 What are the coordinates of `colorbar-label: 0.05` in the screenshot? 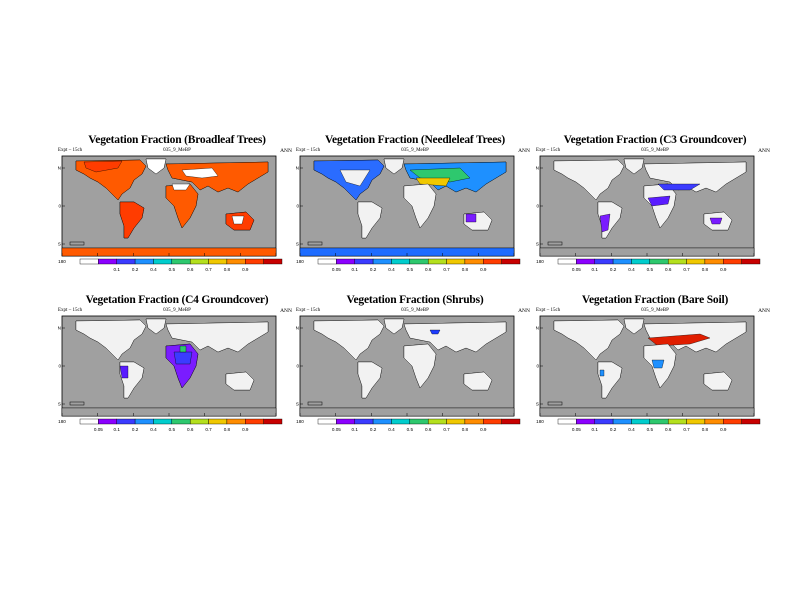 It's located at (576, 269).